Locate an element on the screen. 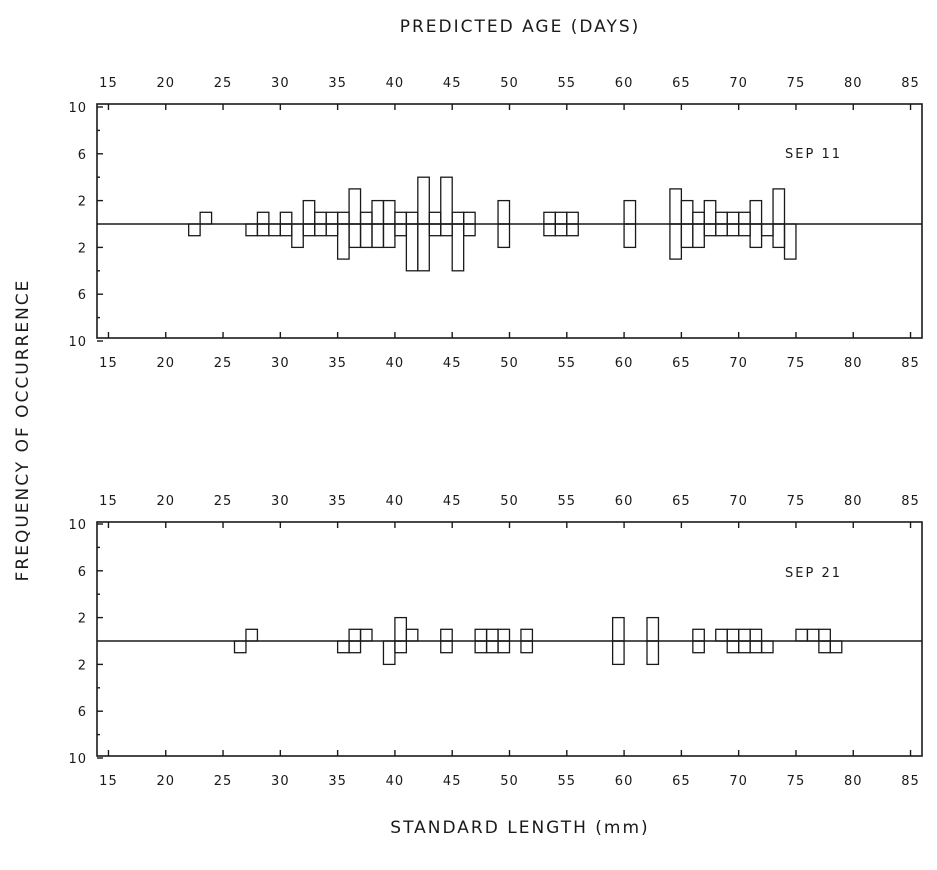 Image resolution: width=937 pixels, height=870 pixels. top-tick-label: 55 is located at coordinates (567, 83).